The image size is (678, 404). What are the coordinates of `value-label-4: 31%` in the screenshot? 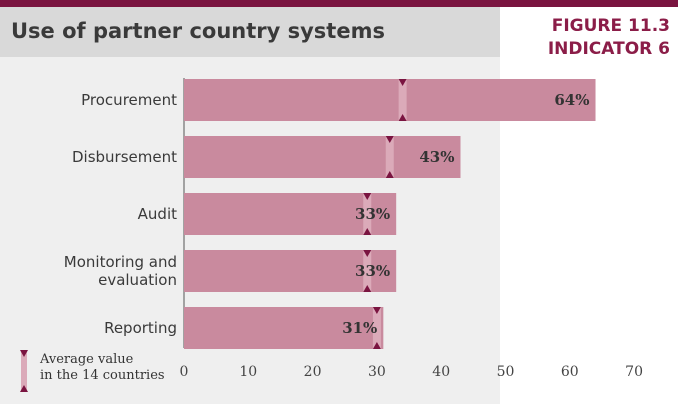 It's located at (359, 328).